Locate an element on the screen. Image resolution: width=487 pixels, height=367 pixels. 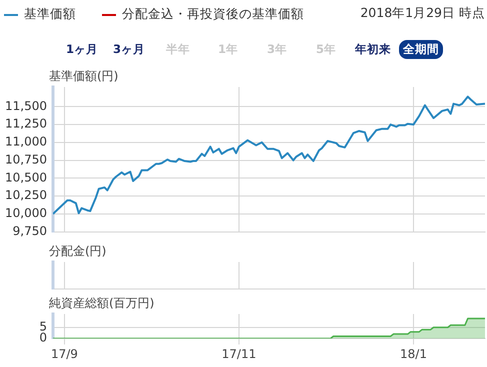
text: 3ヶ月 is located at coordinates (129, 49).